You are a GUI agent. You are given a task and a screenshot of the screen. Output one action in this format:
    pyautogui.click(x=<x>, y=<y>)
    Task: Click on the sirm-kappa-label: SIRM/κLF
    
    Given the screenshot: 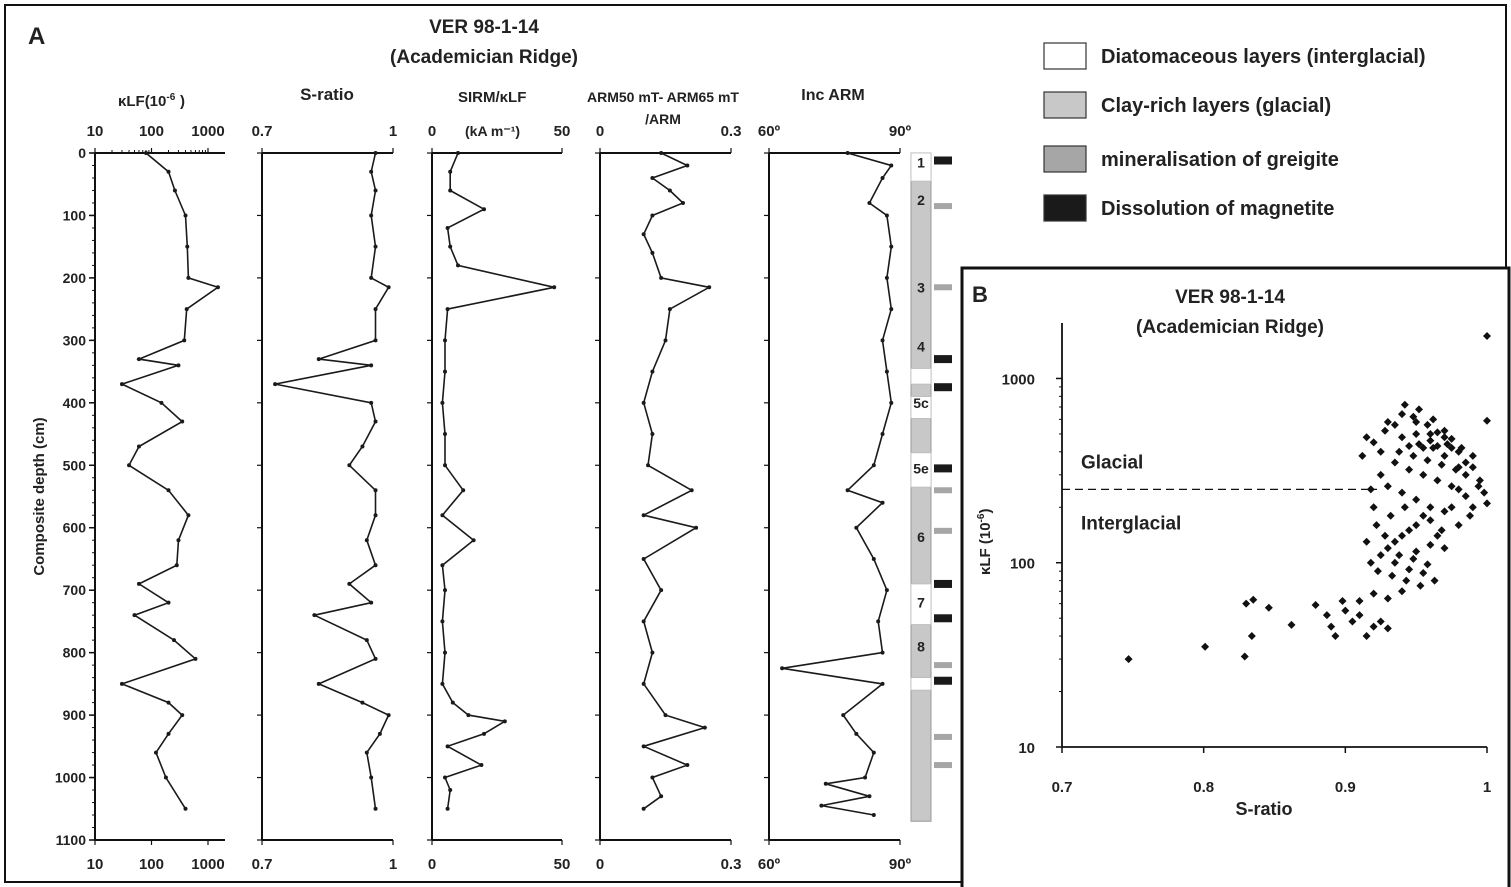 What is the action you would take?
    pyautogui.click(x=492, y=97)
    